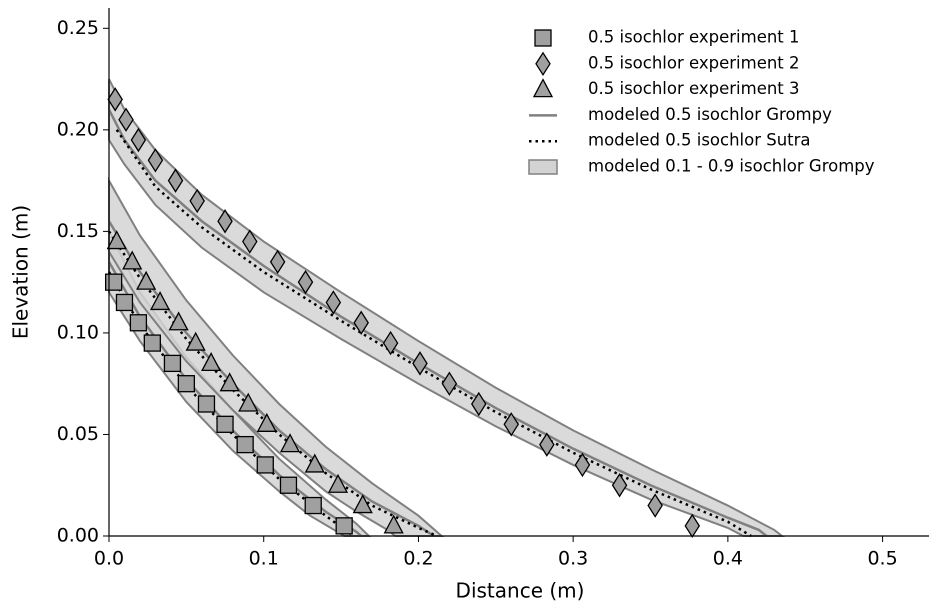 The image size is (929, 606). I want to click on y-tick-label: 0.00, so click(78, 536).